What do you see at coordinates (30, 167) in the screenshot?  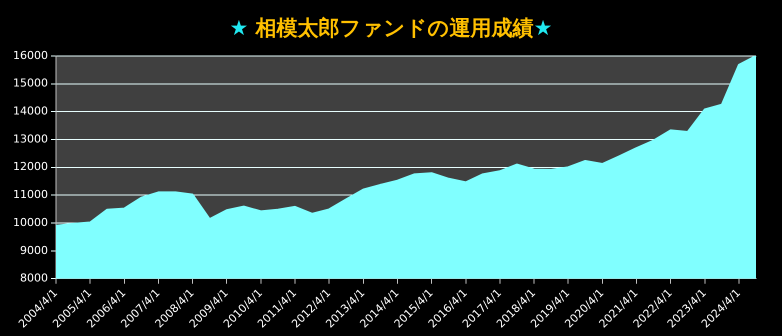 I see `y-tick-label: 12000` at bounding box center [30, 167].